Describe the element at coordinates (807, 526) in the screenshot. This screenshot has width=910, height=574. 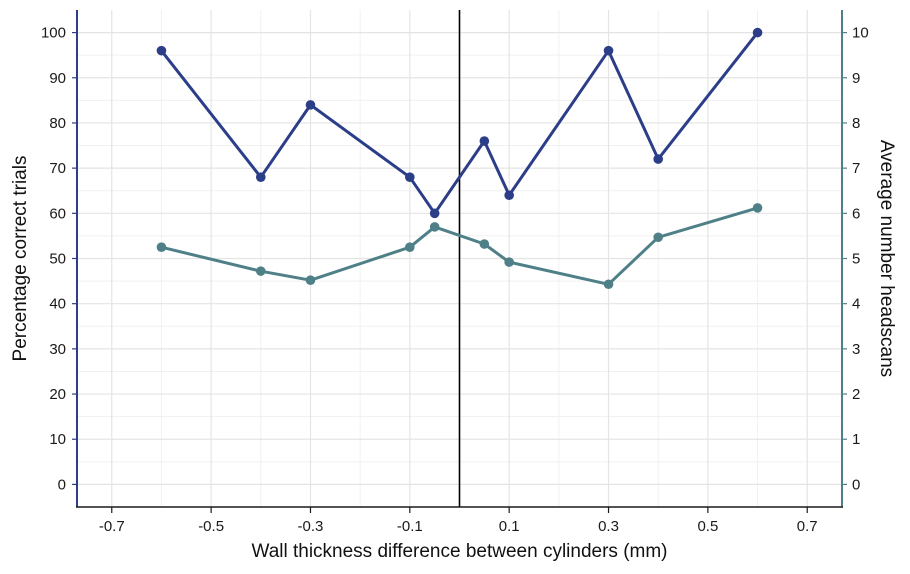
I see `x-tick-label: 0.7` at that location.